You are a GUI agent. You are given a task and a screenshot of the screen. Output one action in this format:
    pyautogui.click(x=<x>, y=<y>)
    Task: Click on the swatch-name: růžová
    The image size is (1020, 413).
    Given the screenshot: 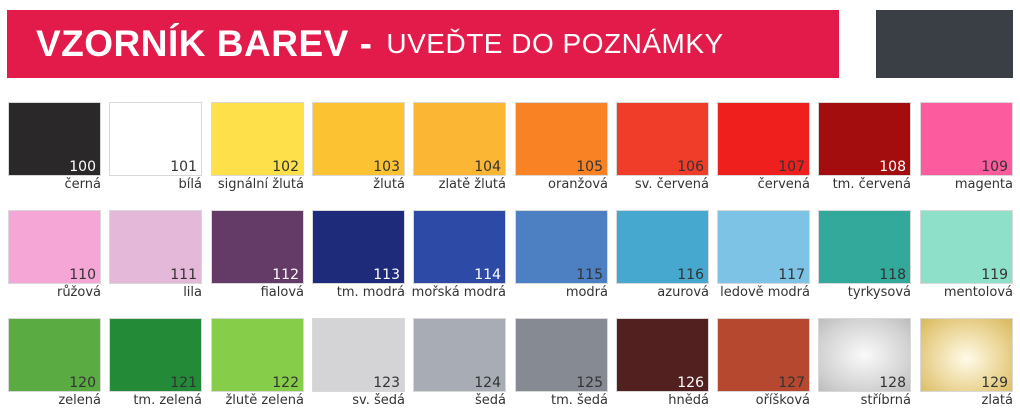 What is the action you would take?
    pyautogui.click(x=78, y=292)
    